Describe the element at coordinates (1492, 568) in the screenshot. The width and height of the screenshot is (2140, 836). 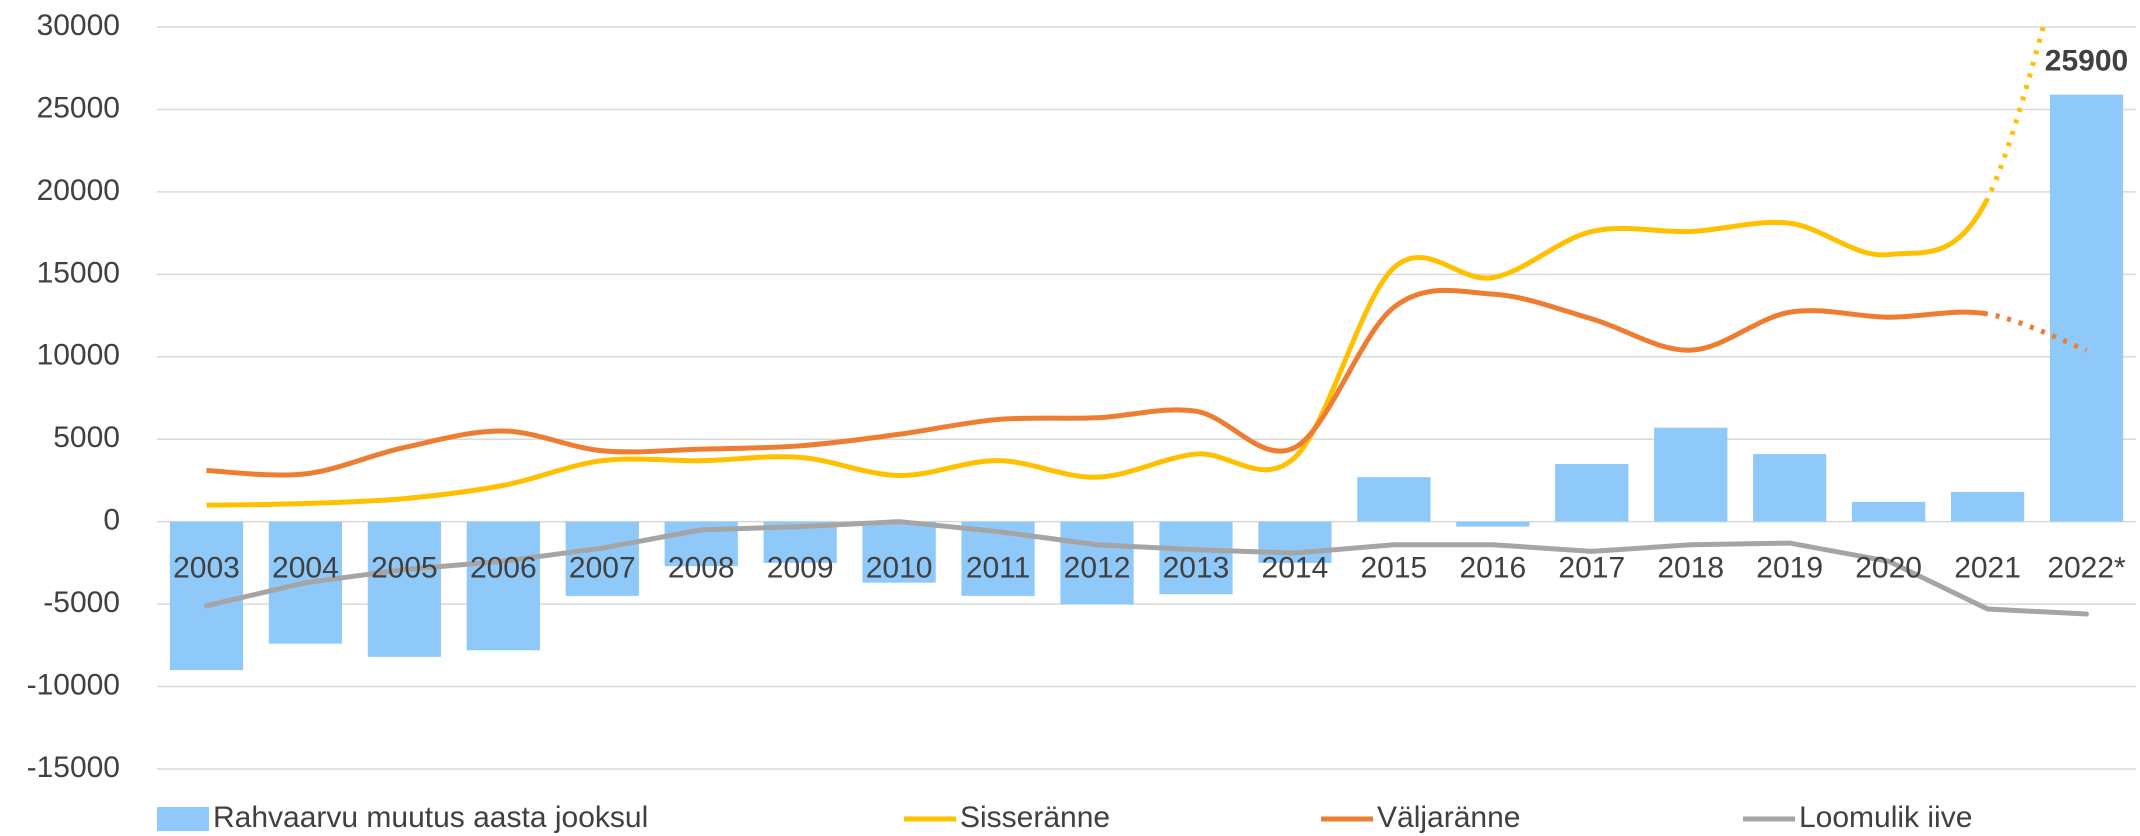
I see `x-tick-label: 2016` at that location.